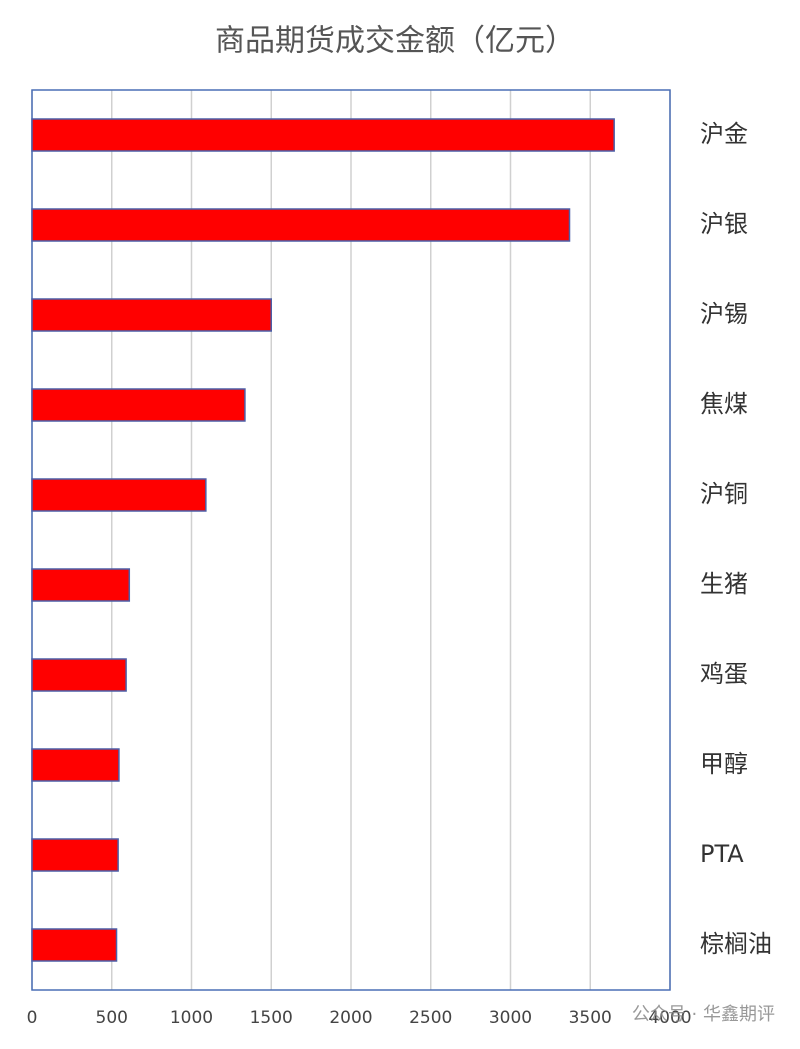 This screenshot has height=1049, width=800. What do you see at coordinates (724, 584) in the screenshot?
I see `y-tick-label: 生猪` at bounding box center [724, 584].